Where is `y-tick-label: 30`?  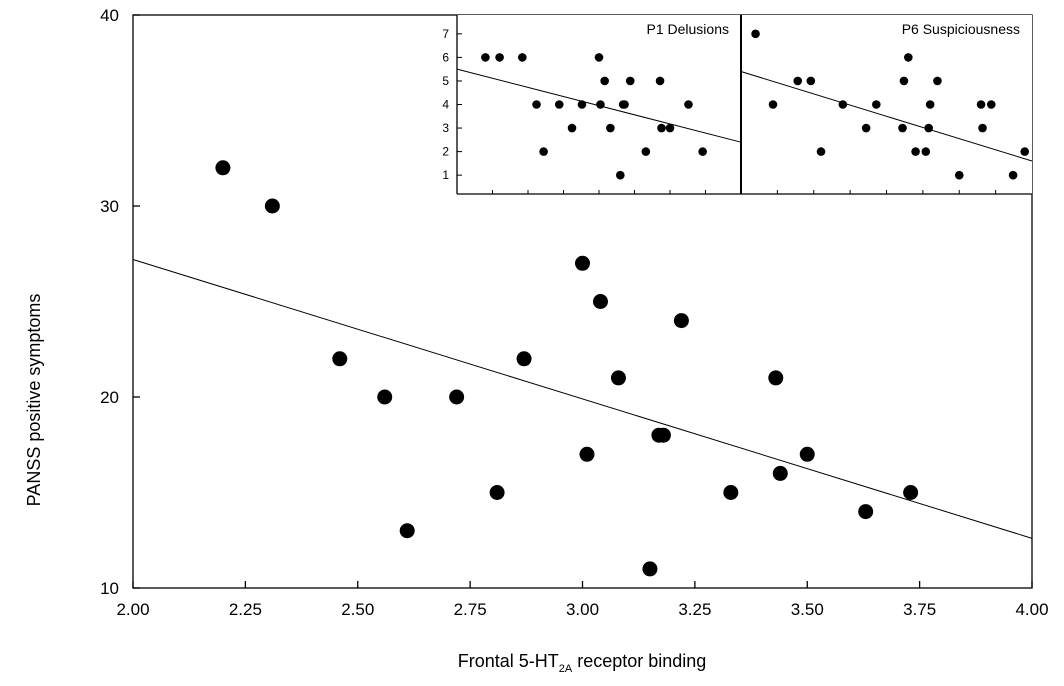
y-tick-label: 30 is located at coordinates (109, 206).